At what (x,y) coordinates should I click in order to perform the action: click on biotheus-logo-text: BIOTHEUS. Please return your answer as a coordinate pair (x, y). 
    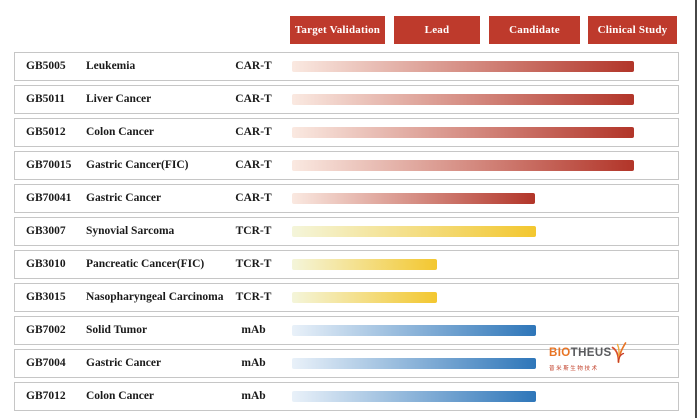
    Looking at the image, I should click on (580, 353).